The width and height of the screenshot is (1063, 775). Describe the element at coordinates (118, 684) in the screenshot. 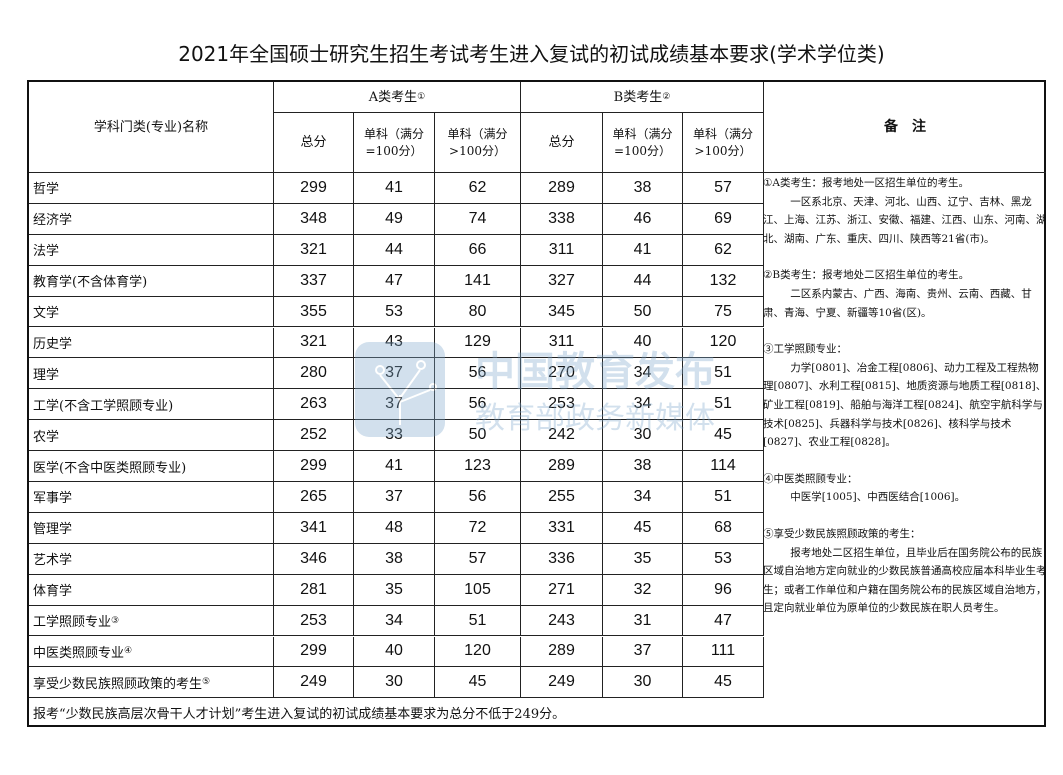

I see `subject-label: 享受少数民族照顾政策的考生` at that location.